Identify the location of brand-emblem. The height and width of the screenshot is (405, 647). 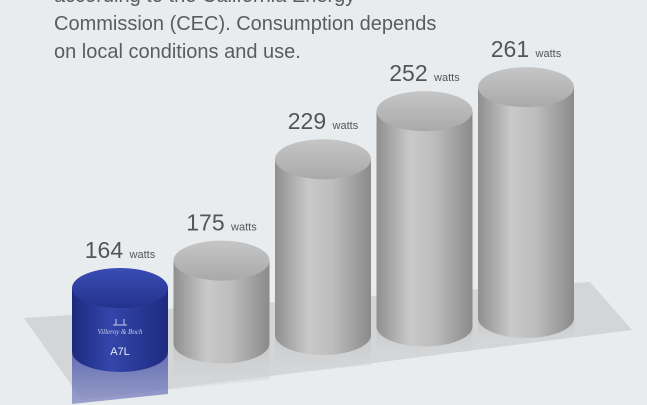
(120, 322).